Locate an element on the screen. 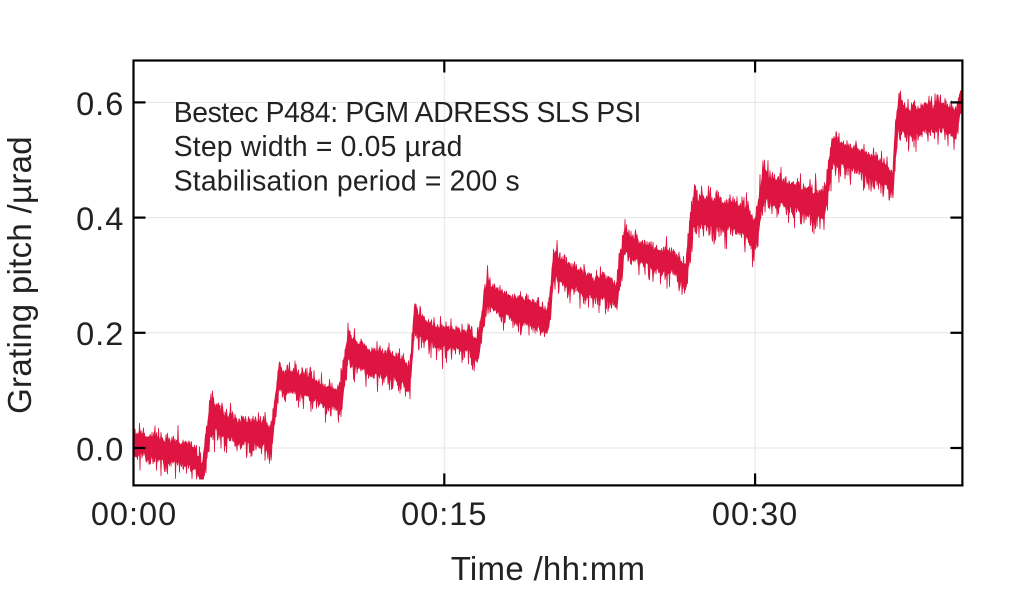  svg-text: 0.0 is located at coordinates (100, 449).